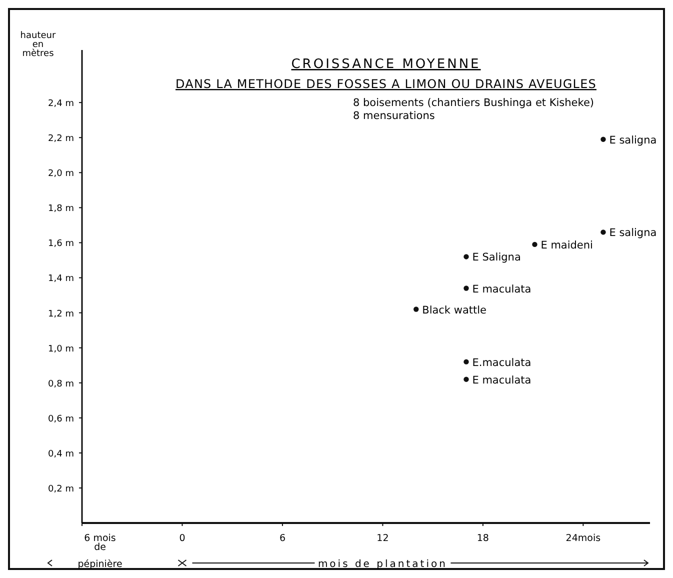 The height and width of the screenshot is (578, 673). What do you see at coordinates (61, 419) in the screenshot?
I see `y-tick-label: 0,6 m` at bounding box center [61, 419].